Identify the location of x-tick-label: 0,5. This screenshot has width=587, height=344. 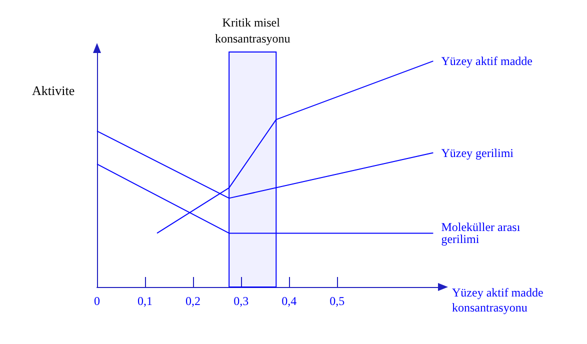
(337, 301).